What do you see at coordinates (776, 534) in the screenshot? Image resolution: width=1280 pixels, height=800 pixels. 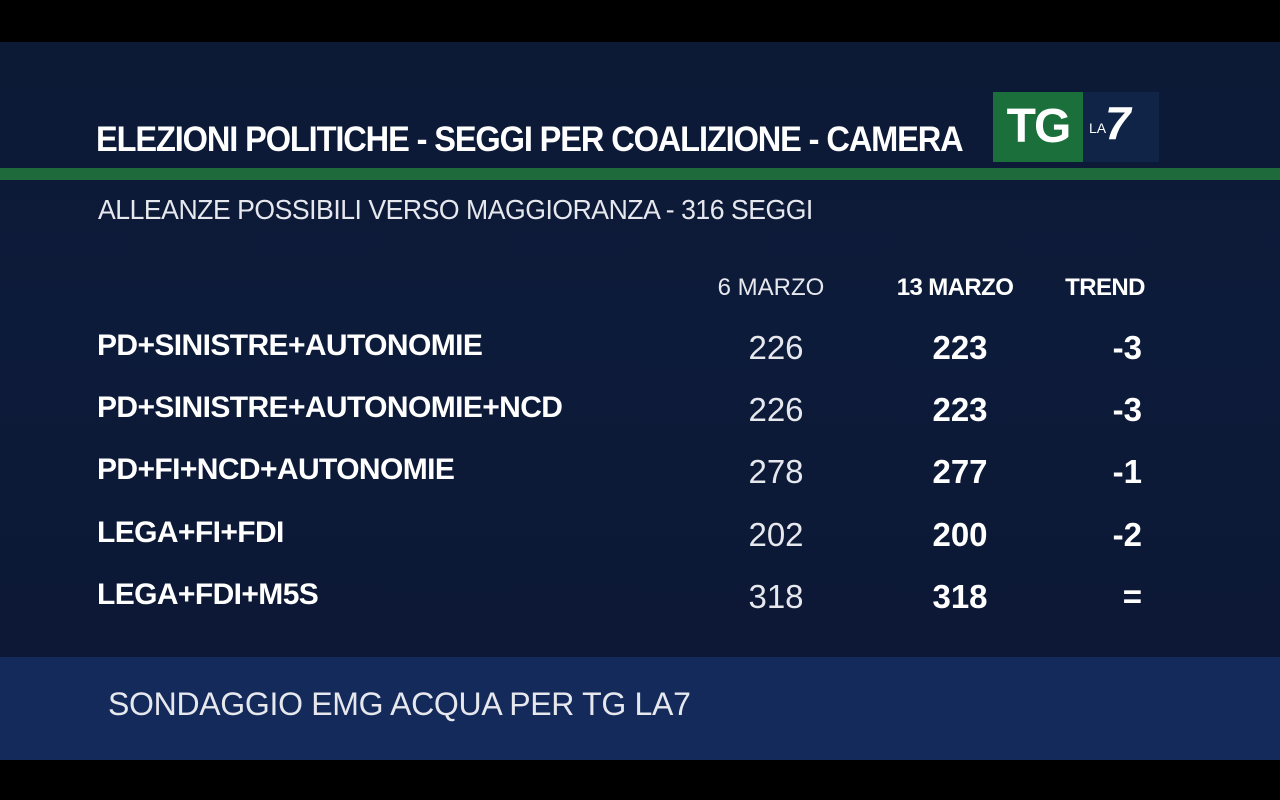 I see `seats-6-marzo: 202` at bounding box center [776, 534].